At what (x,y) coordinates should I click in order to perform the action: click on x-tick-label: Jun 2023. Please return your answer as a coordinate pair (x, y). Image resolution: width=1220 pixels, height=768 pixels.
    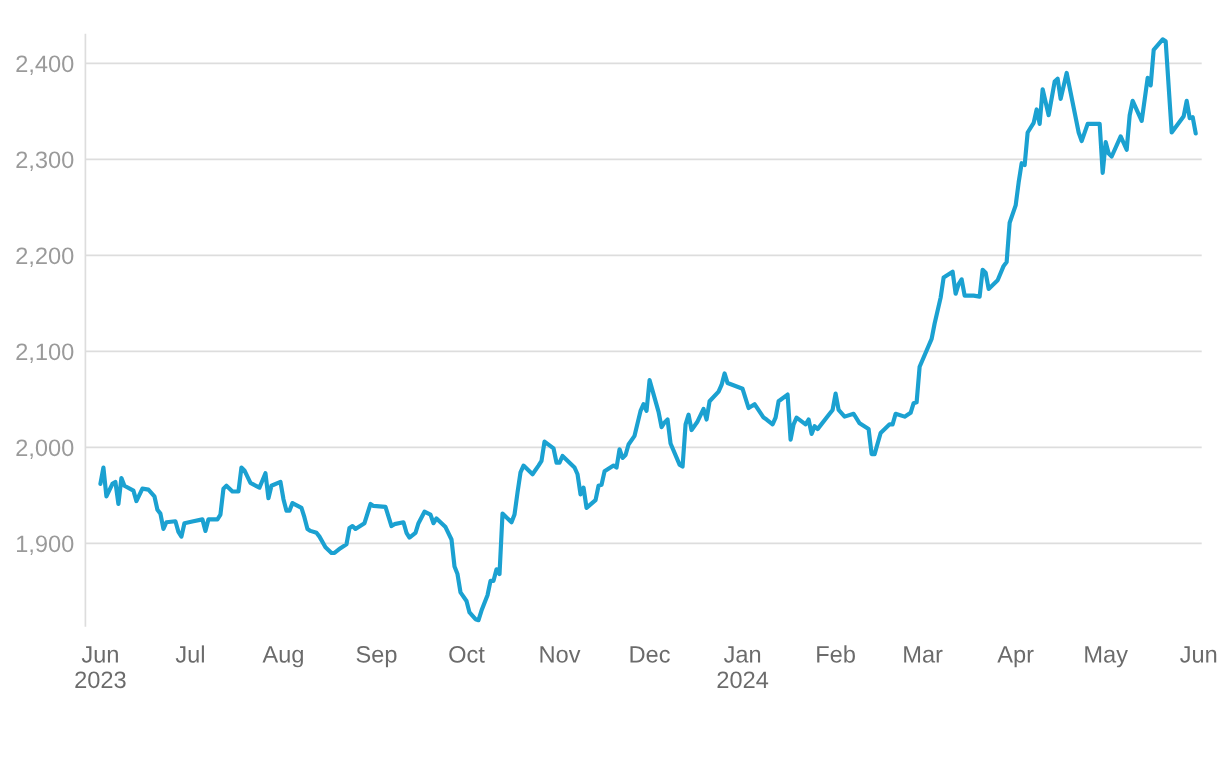
    Looking at the image, I should click on (100, 667).